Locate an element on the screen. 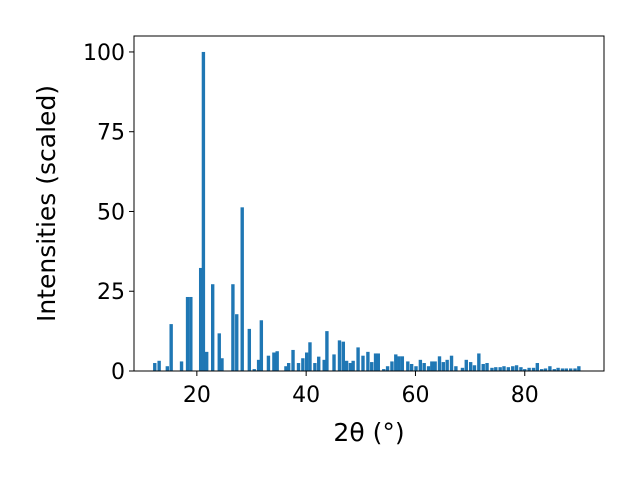  y-tick-label: 75 is located at coordinates (111, 133).